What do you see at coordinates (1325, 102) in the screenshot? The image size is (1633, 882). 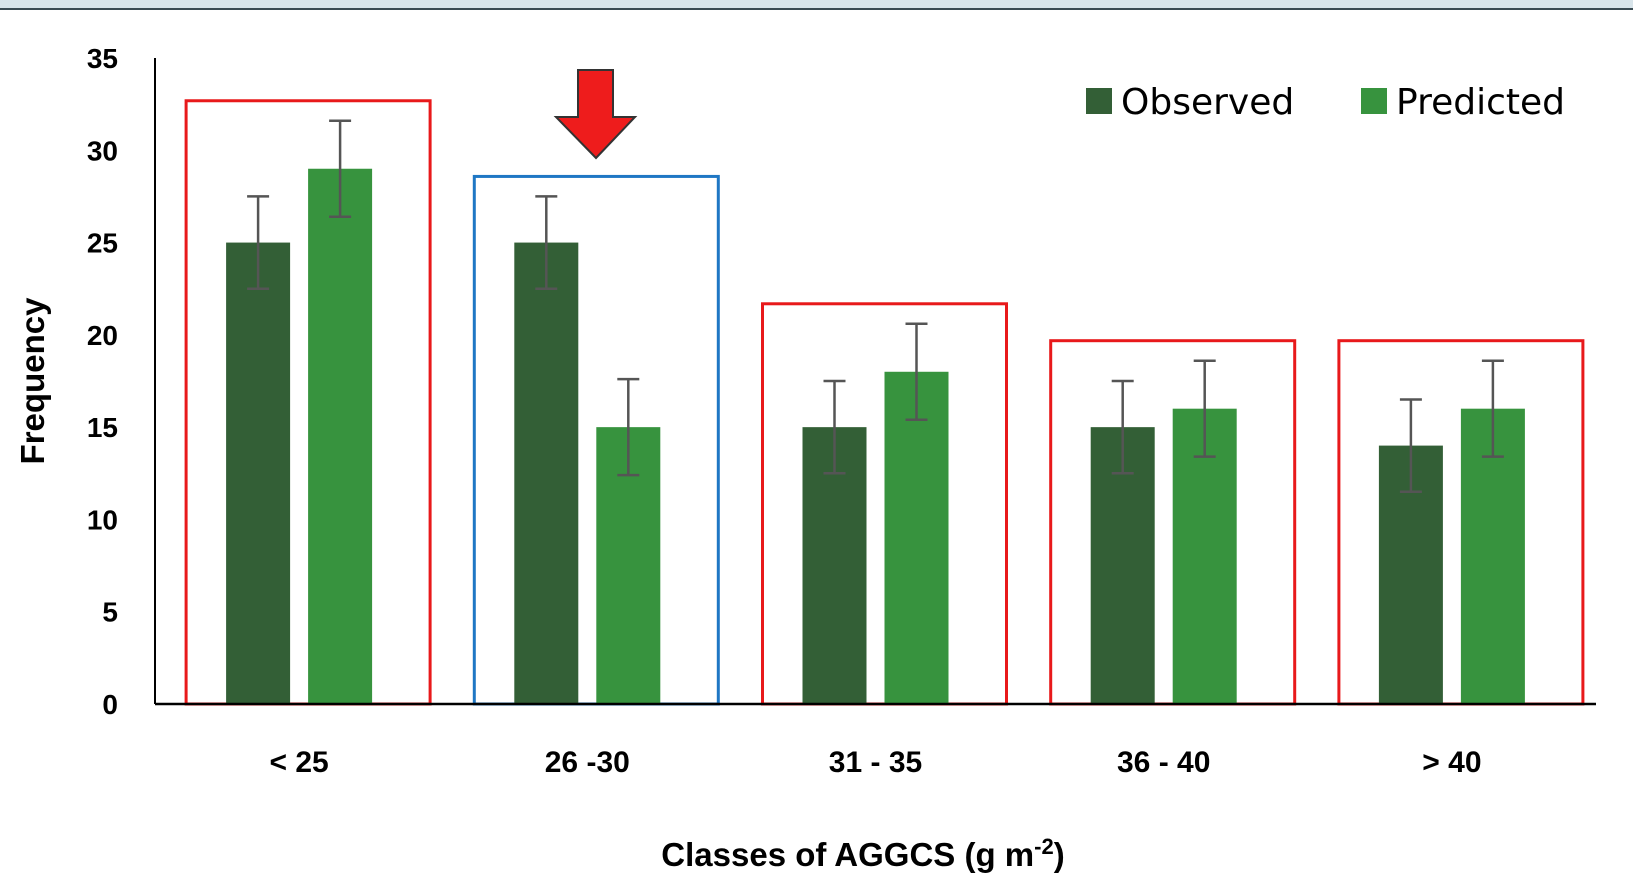 I see `legend: Observed Predicted` at bounding box center [1325, 102].